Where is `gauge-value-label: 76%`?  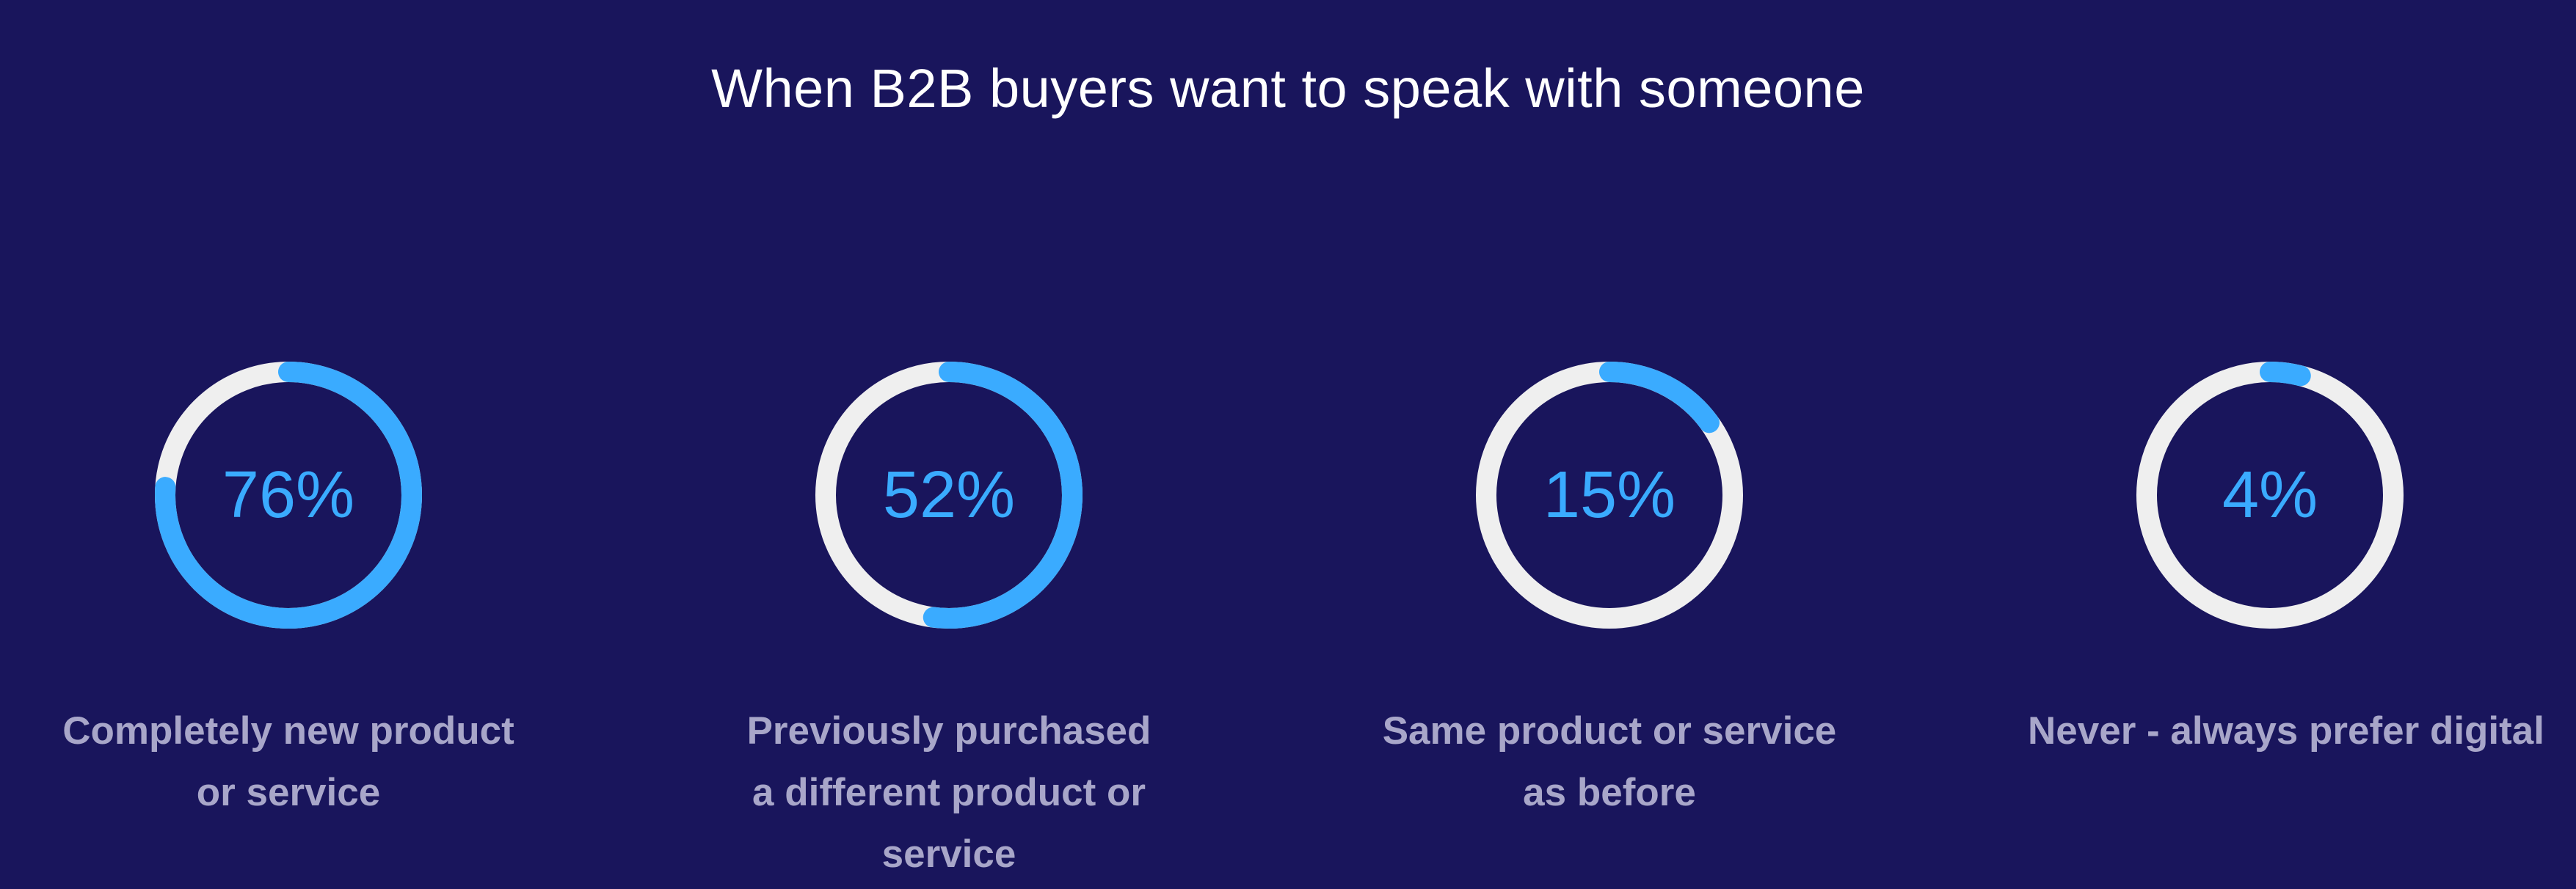
gauge-value-label: 76% is located at coordinates (288, 495).